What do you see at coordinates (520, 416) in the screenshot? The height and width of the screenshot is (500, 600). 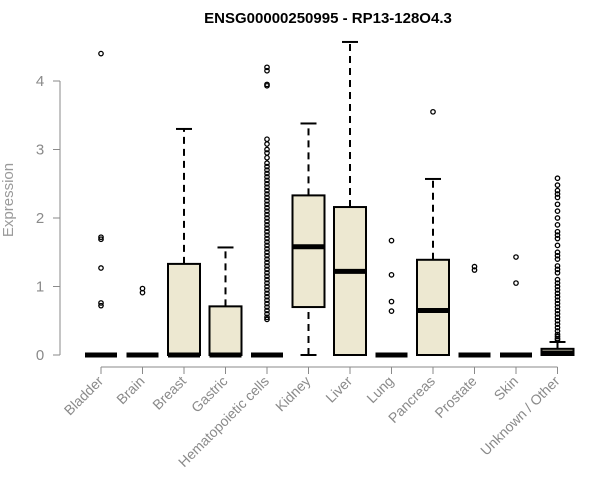 I see `x-tick-label: Unknown / Other` at bounding box center [520, 416].